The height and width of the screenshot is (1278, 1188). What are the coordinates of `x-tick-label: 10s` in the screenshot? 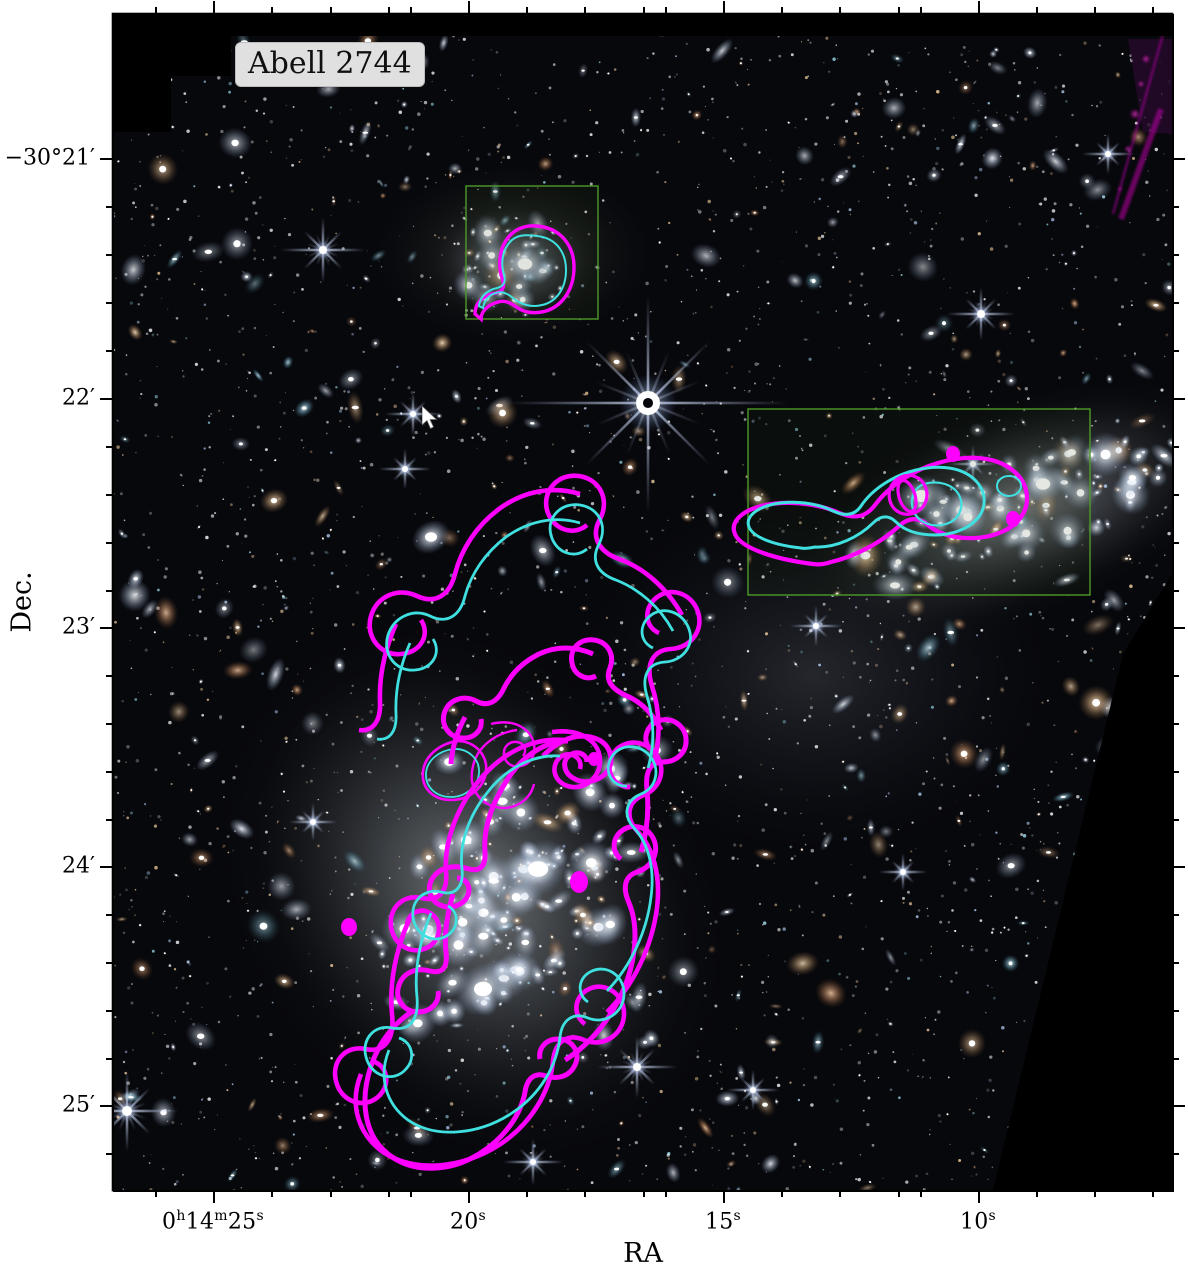 It's located at (978, 1221).